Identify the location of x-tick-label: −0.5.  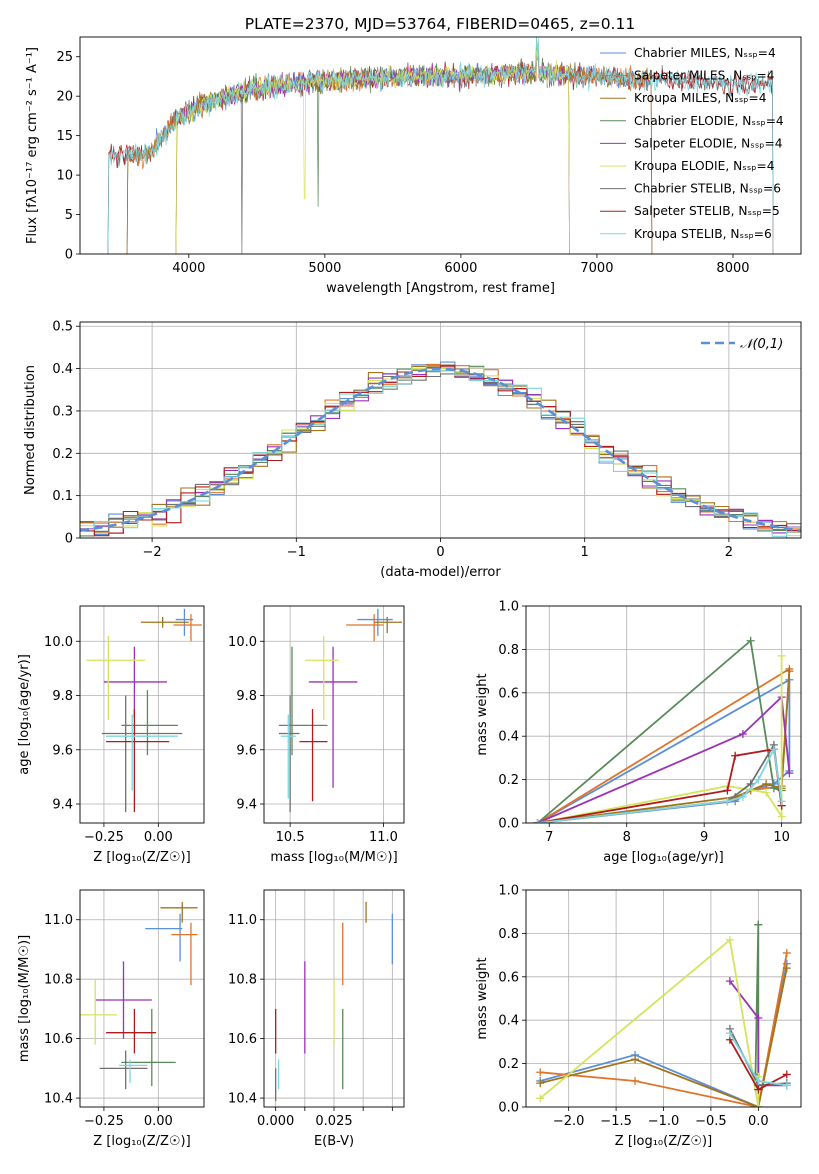
(711, 1121).